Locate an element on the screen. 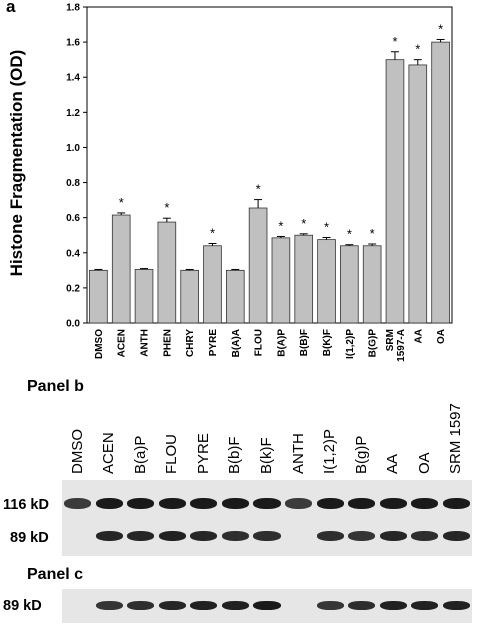  y-tick-label: 0.2 is located at coordinates (73, 288).